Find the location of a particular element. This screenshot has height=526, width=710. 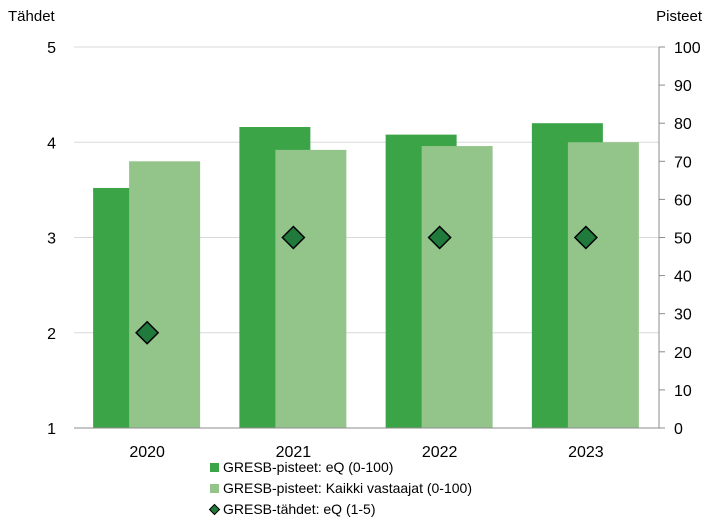

right-tick-label: 30 is located at coordinates (683, 315).